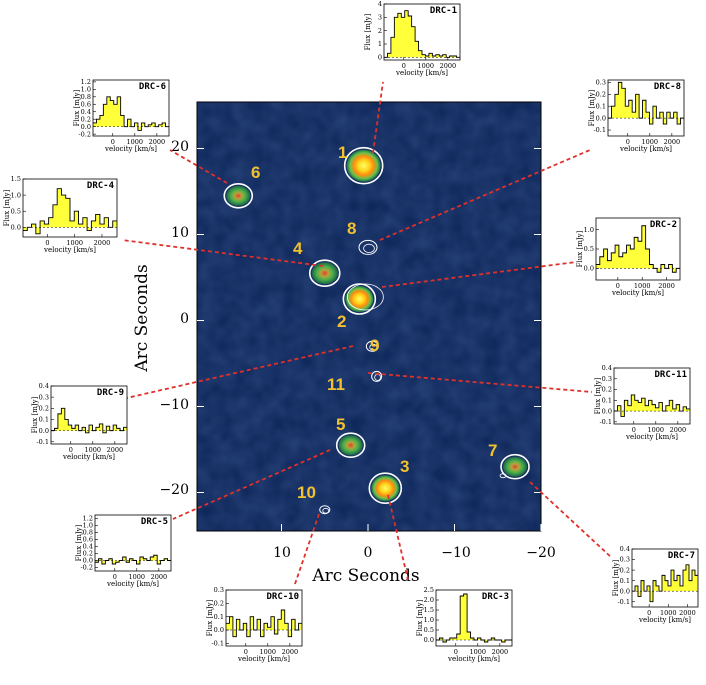 This screenshot has height=685, width=706. What do you see at coordinates (16, 211) in the screenshot?
I see `inset-y-tick-label: 0.5` at bounding box center [16, 211].